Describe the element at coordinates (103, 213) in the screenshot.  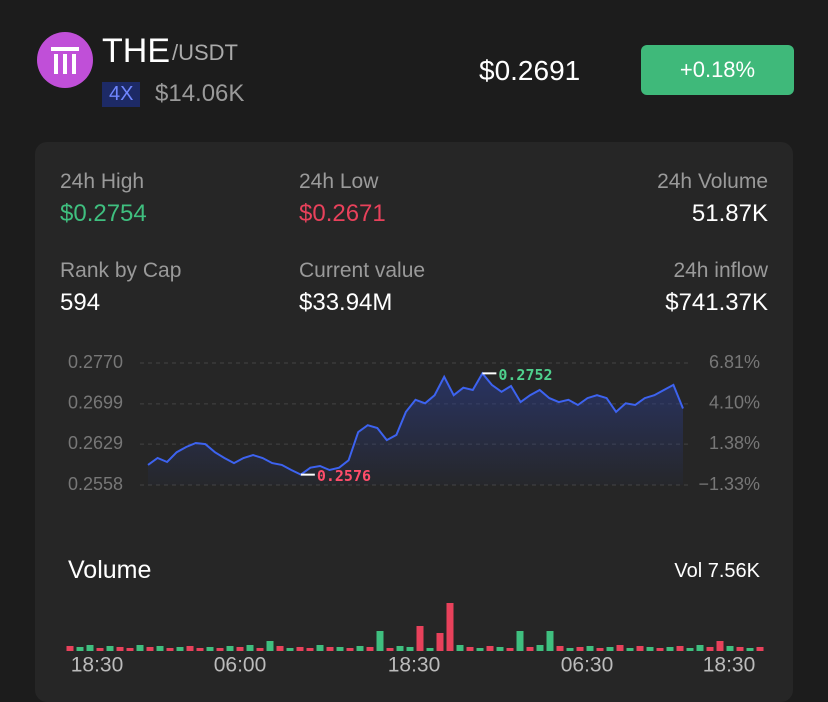
I see `stat-value: $0.2754` at that location.